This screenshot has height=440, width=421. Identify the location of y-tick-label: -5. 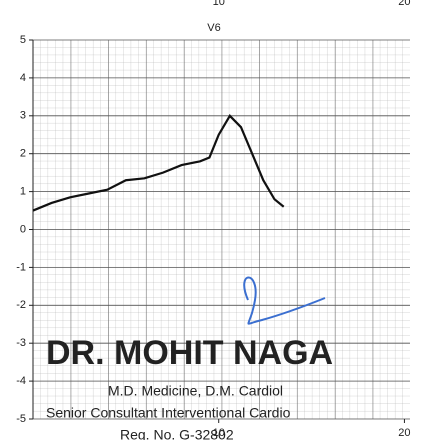
(21, 419).